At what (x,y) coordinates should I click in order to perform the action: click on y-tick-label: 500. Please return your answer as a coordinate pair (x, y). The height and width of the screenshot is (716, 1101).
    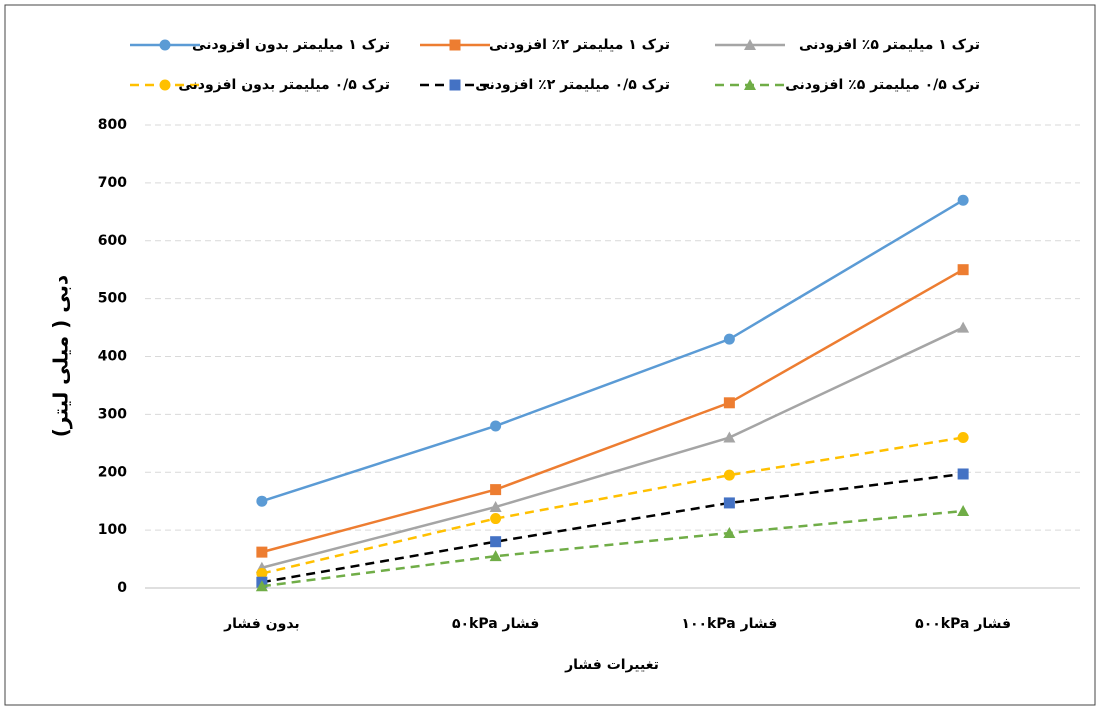
    Looking at the image, I should click on (112, 299).